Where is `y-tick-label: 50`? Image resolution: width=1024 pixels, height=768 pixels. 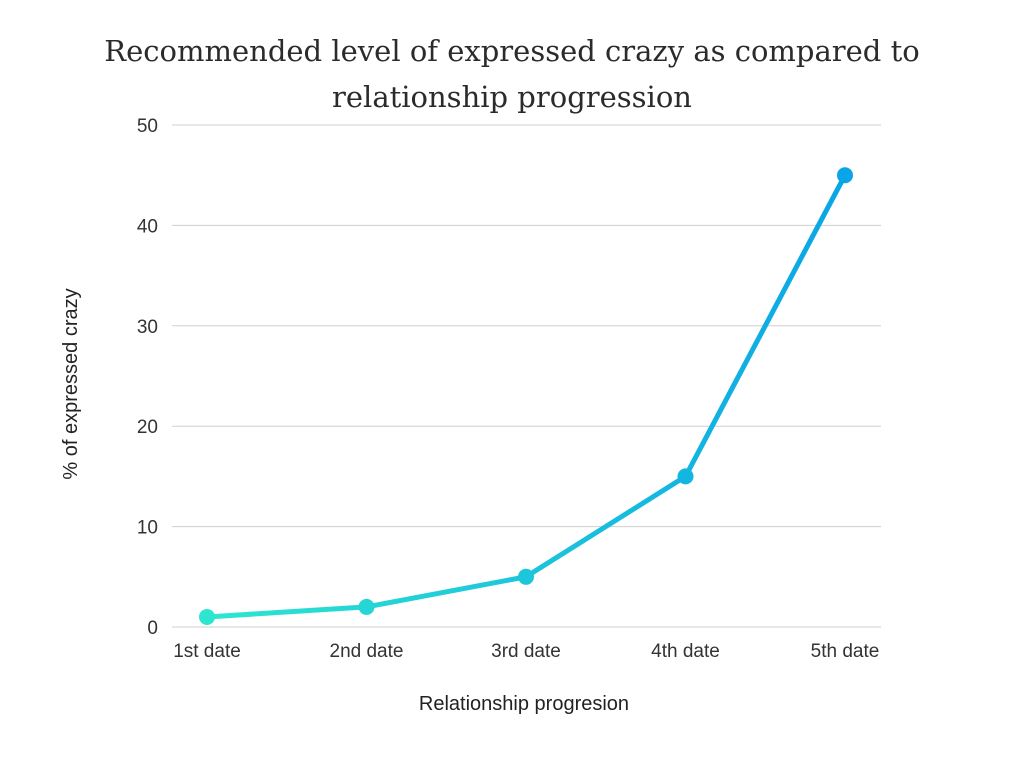
y-tick-label: 50 is located at coordinates (147, 126).